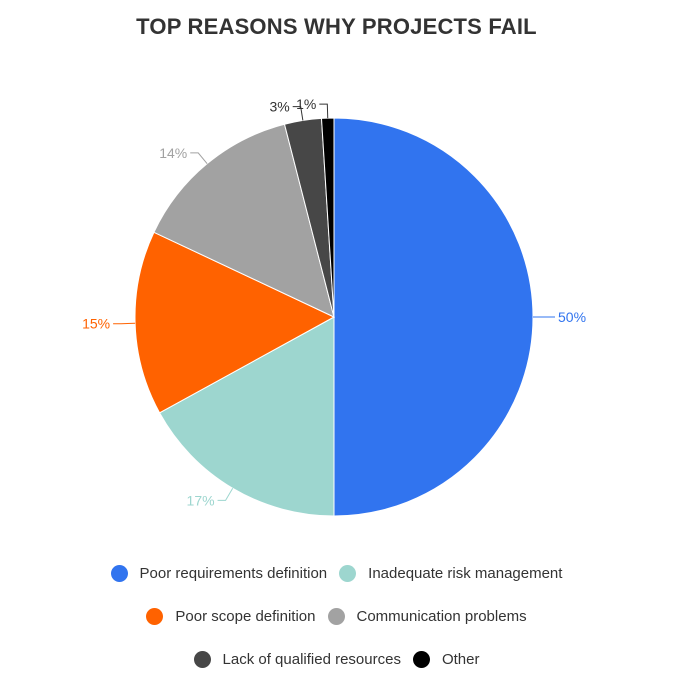 This screenshot has height=687, width=673. I want to click on legend-item-other: Other, so click(446, 659).